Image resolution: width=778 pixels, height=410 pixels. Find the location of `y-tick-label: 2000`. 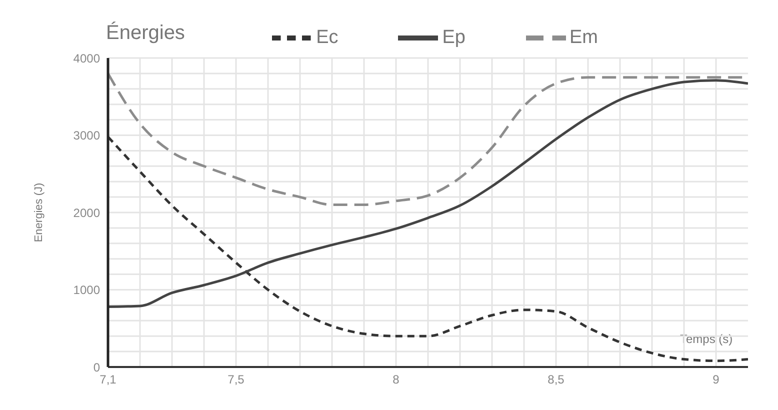

y-tick-label: 2000 is located at coordinates (86, 213).